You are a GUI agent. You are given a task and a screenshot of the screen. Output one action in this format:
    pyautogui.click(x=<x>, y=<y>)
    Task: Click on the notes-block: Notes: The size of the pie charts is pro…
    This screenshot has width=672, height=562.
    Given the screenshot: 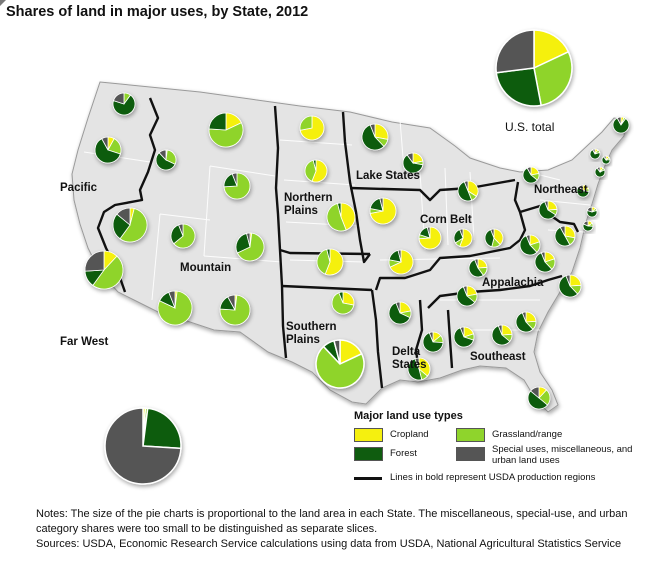 What is the action you would take?
    pyautogui.click(x=352, y=529)
    